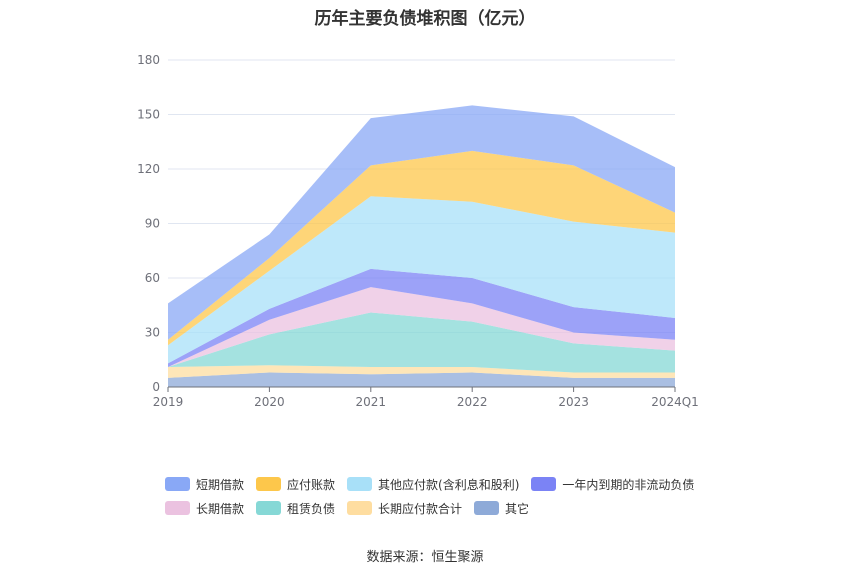 This screenshot has height=575, width=850. I want to click on data-source: 数据来源：恒生聚源, so click(425, 557).